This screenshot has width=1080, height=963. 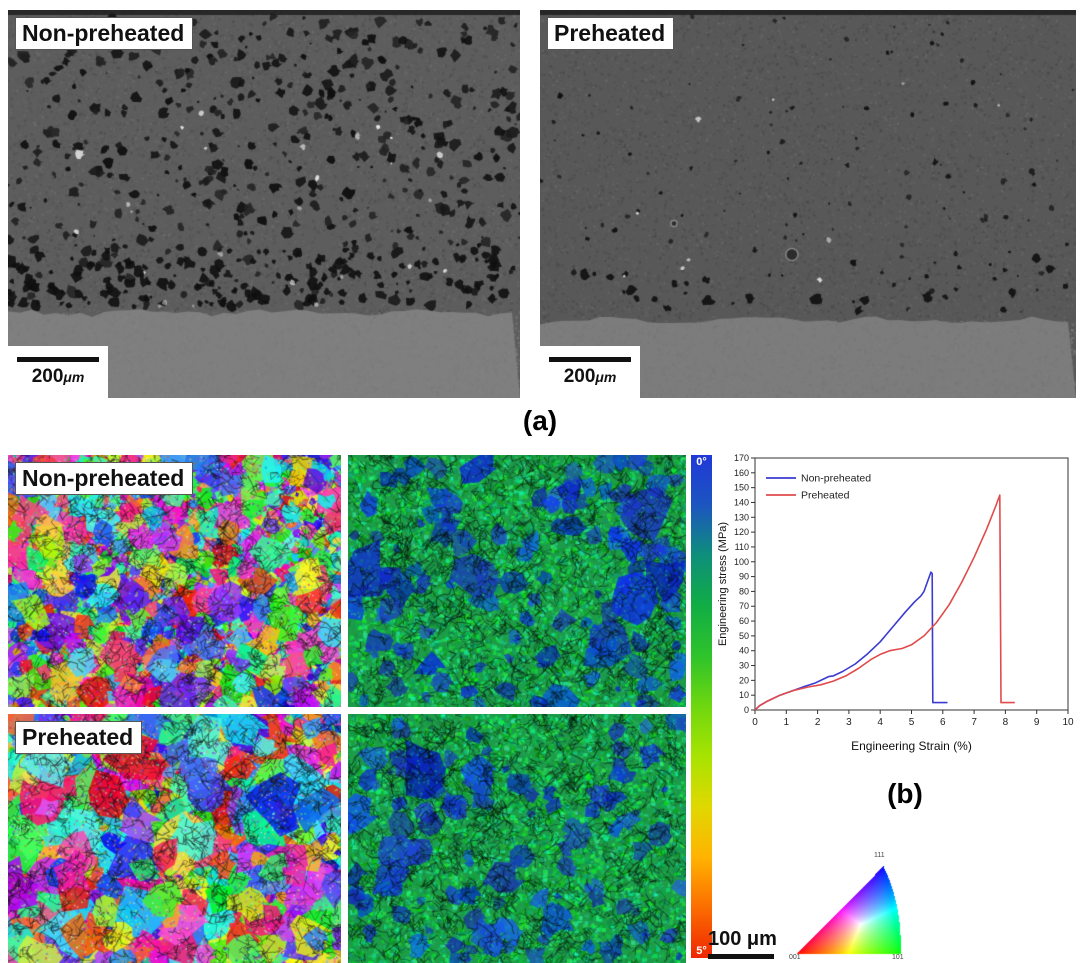 I want to click on ipf-triangle-gradient, so click(x=847, y=908).